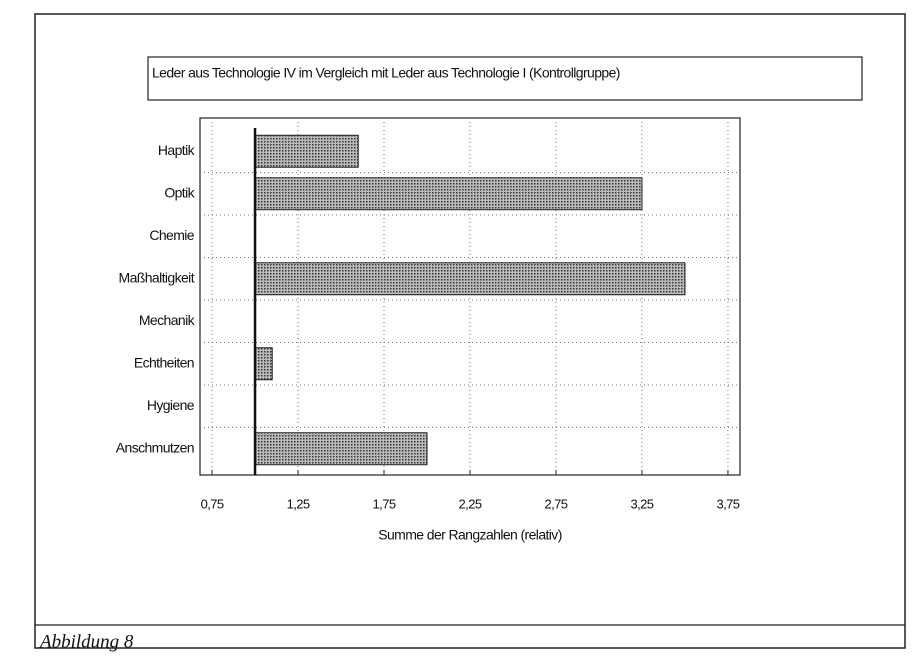 The width and height of the screenshot is (924, 665). I want to click on y-tick-label: Anschmutzen, so click(155, 447).